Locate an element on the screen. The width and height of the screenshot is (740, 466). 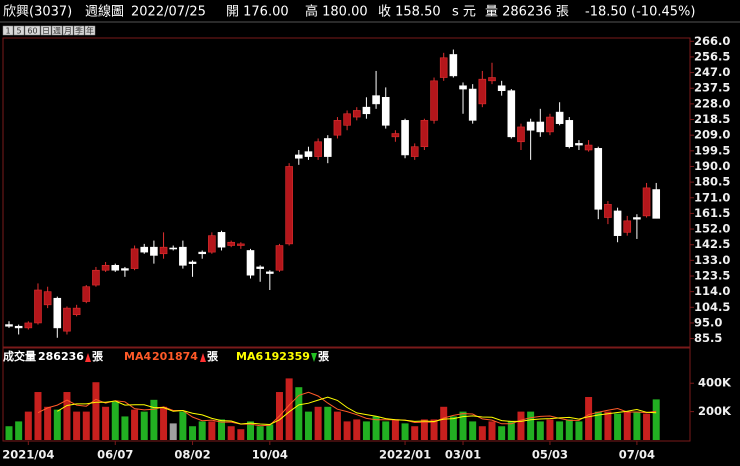
toolbar-button-label: 60 is located at coordinates (32, 31).